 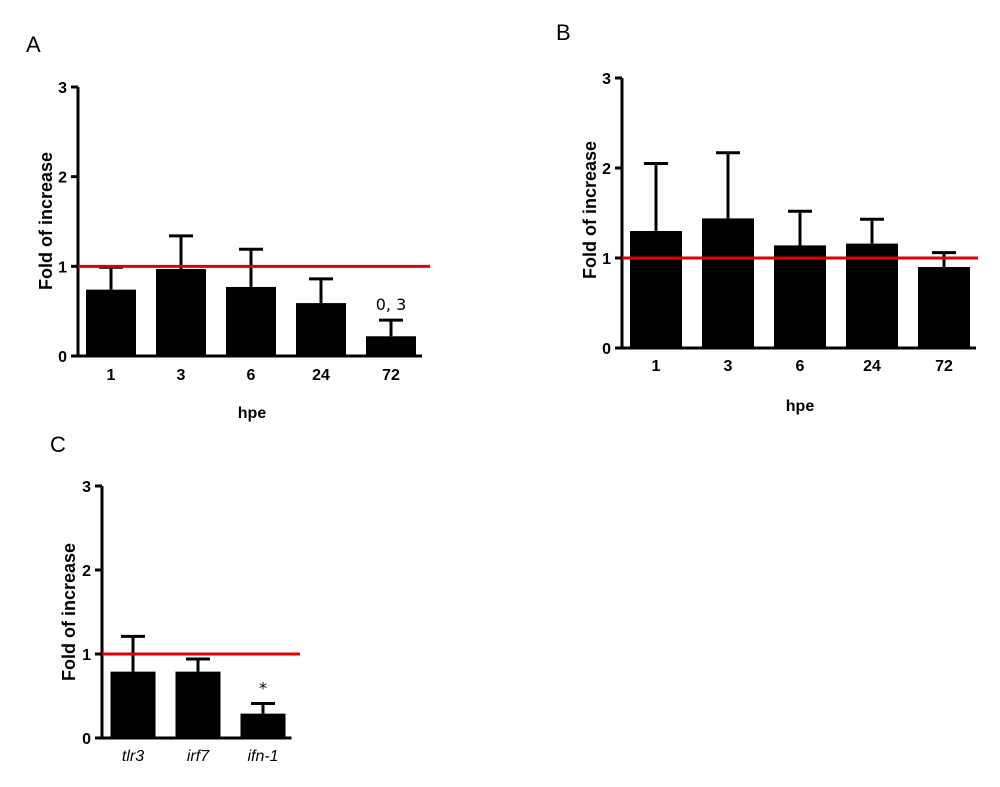 What do you see at coordinates (790, 223) in the screenshot?
I see `plot-area-b: 0 1 2 3 1 3 6 24 72` at bounding box center [790, 223].